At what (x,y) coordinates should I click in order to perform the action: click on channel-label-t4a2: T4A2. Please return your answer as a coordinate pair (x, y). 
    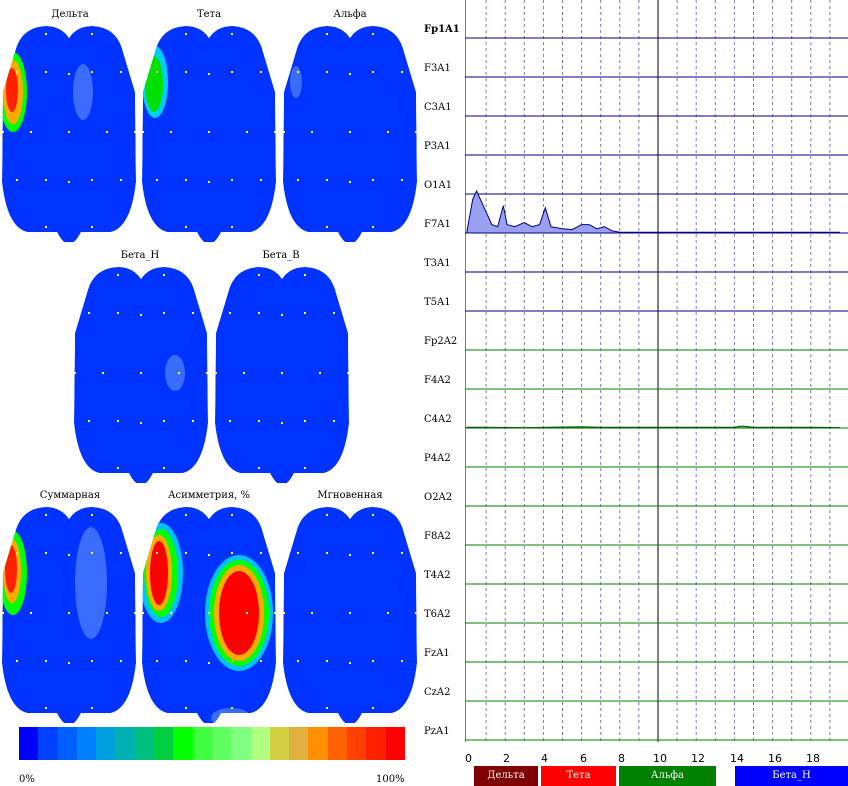
    Looking at the image, I should click on (437, 575).